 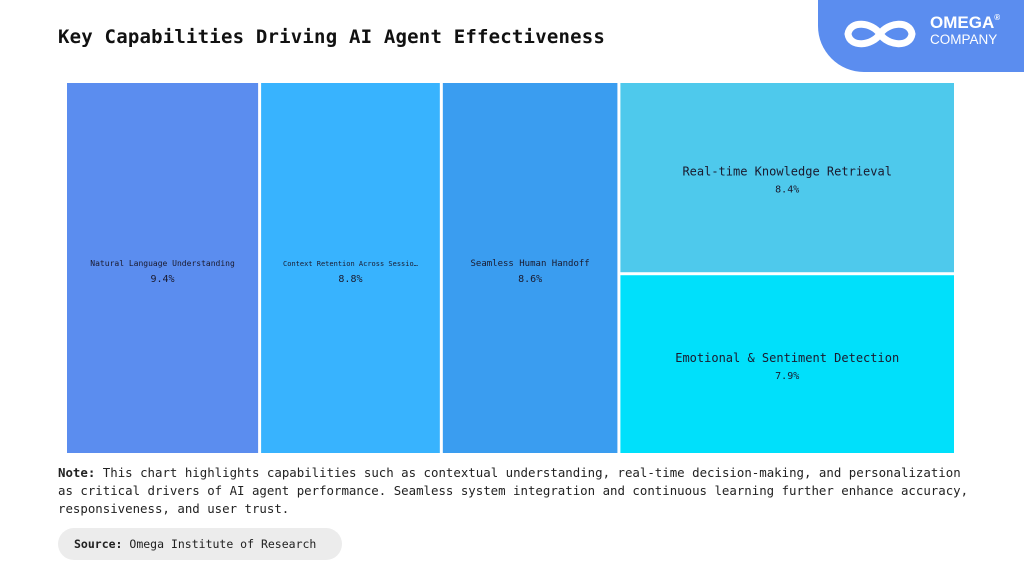 I want to click on treemap-value: 8.4%, so click(x=787, y=190).